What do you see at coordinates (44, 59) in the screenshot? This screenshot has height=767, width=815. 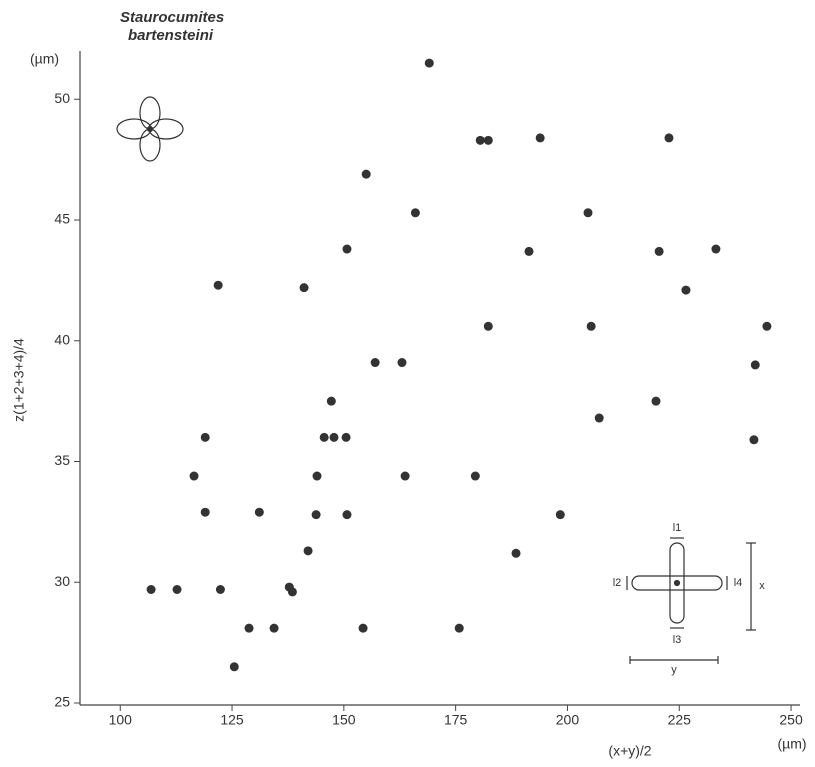 I see `y-unit: (µm)` at bounding box center [44, 59].